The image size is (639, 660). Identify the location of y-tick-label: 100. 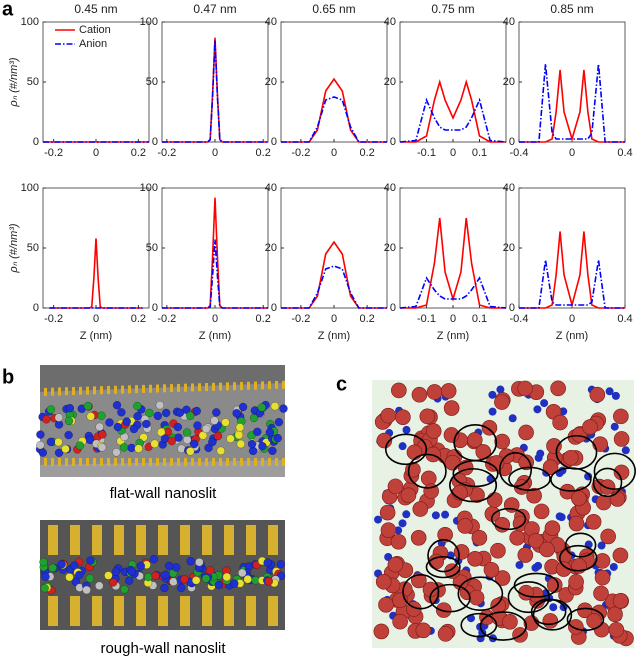
(30, 22).